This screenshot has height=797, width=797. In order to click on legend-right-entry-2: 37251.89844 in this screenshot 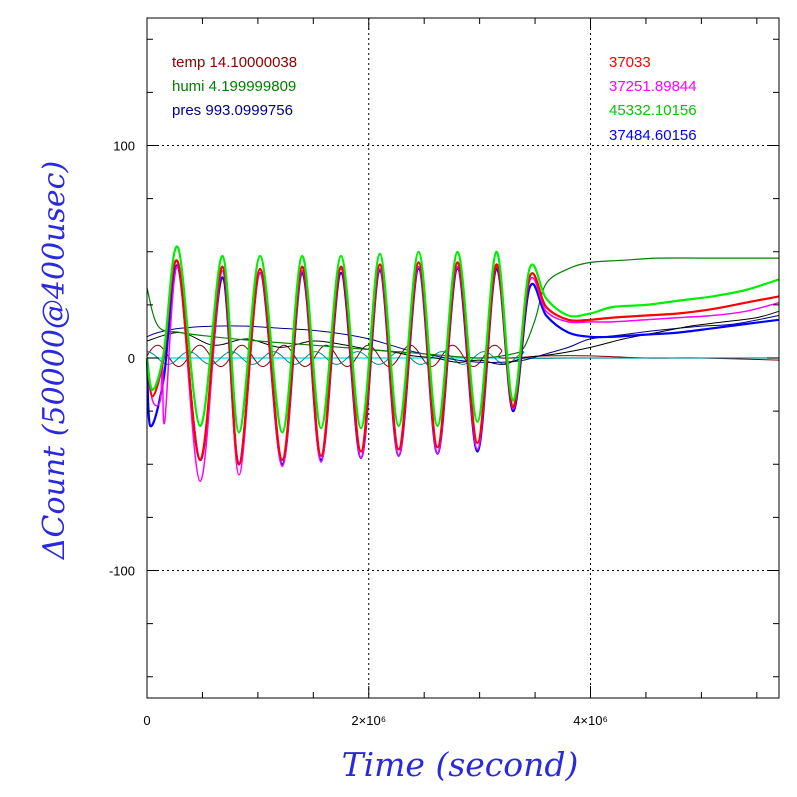, I will do `click(653, 86)`.